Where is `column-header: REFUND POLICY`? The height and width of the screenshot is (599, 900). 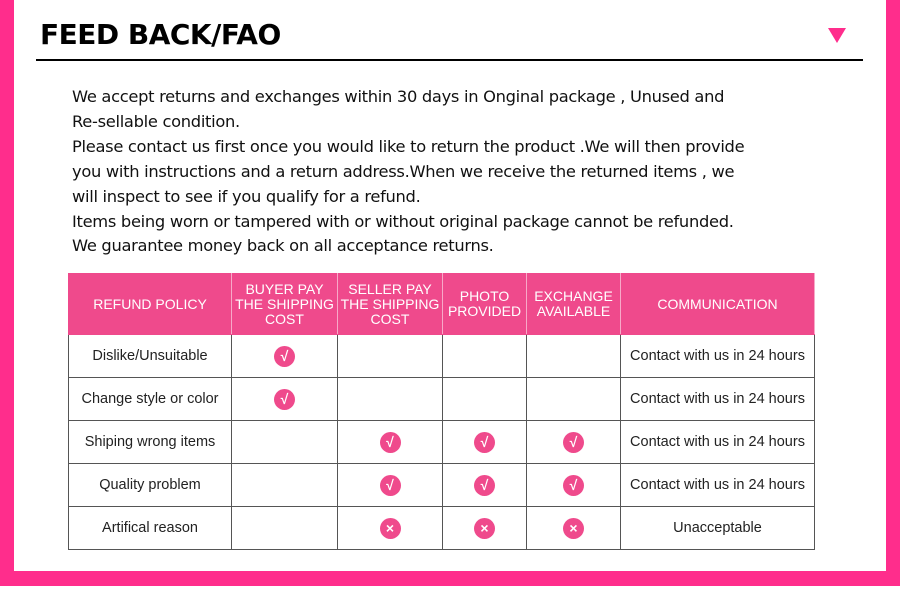 column-header: REFUND POLICY is located at coordinates (150, 304).